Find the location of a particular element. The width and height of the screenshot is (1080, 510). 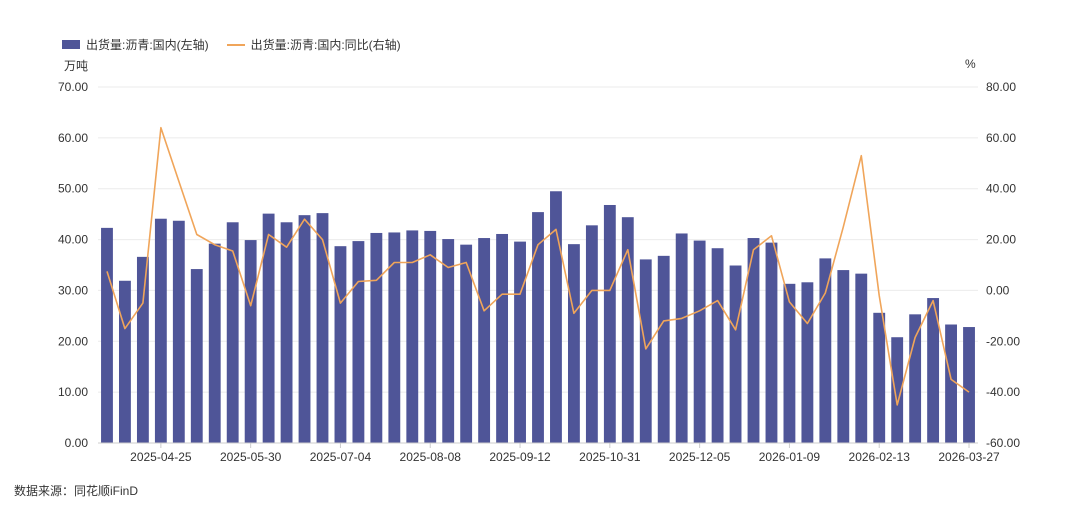

left-axis-unit: 万吨 is located at coordinates (76, 66).